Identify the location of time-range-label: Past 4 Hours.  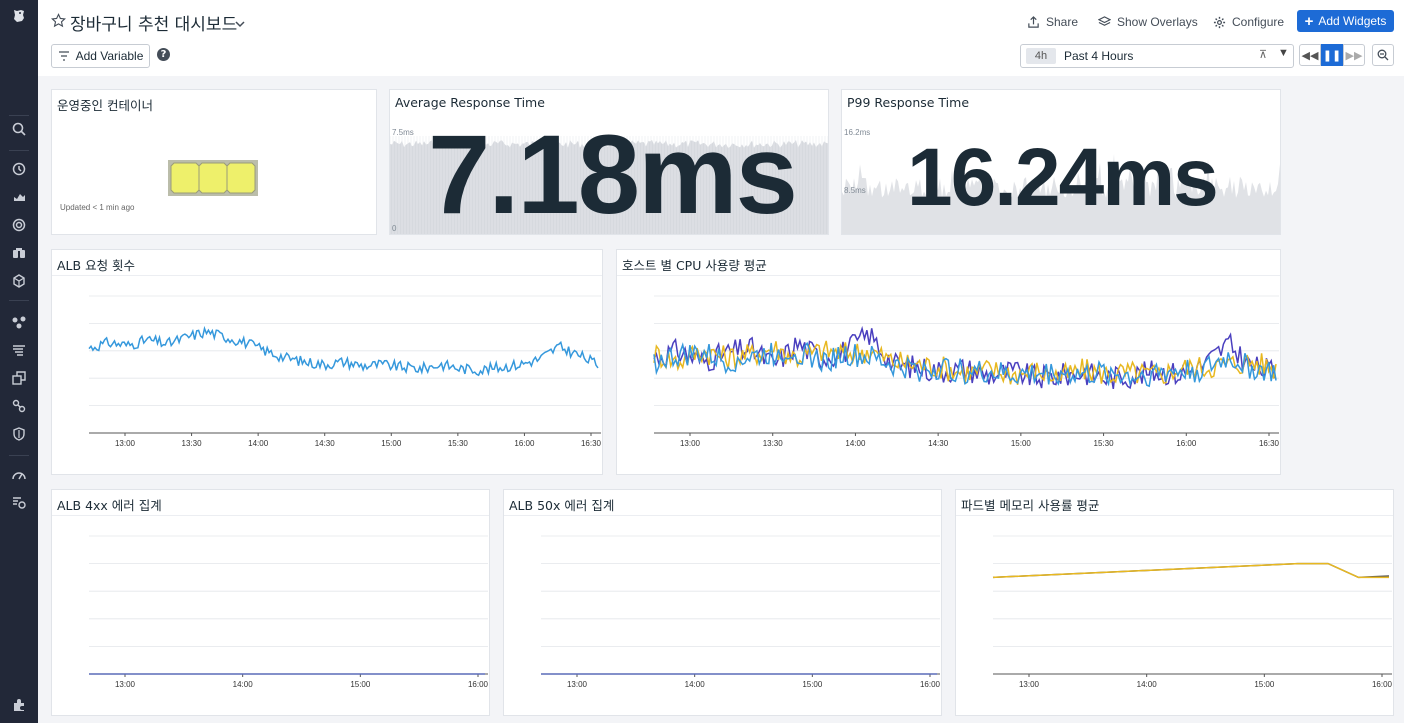
(1099, 56).